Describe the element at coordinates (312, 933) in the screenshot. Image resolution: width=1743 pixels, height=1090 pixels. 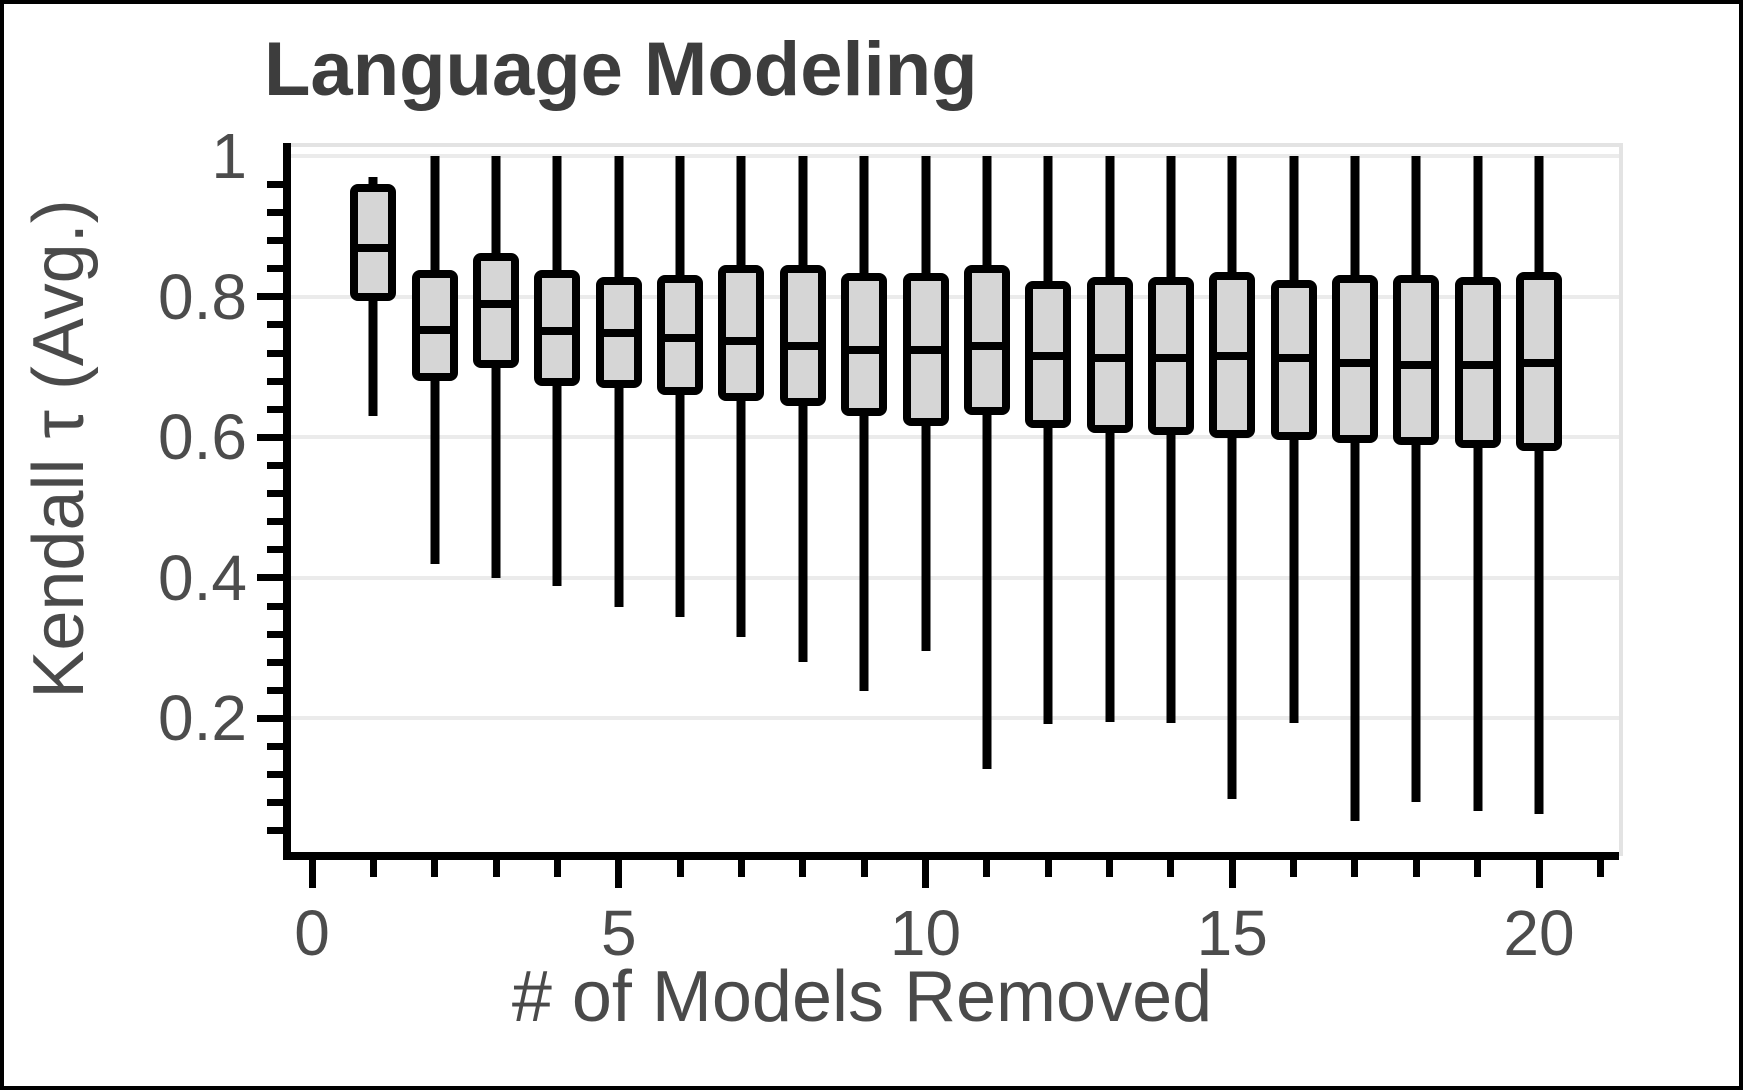
I see `x-tick-label-0: 0` at that location.